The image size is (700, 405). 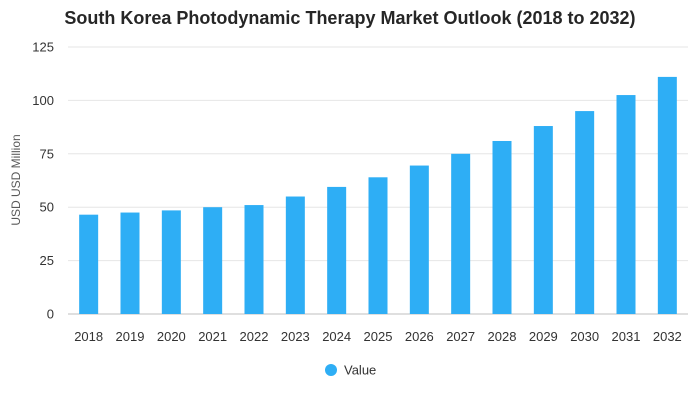 I want to click on x-tick-label: 2025, so click(x=378, y=336).